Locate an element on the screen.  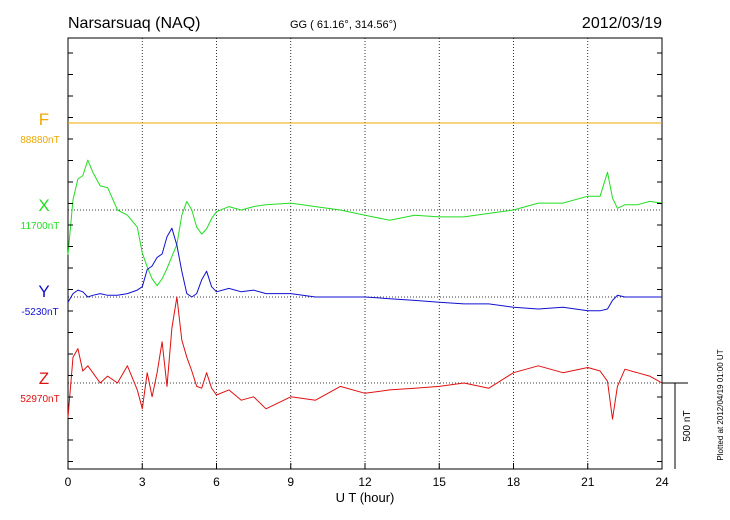
x-tick-label-18: 18 is located at coordinates (514, 482).